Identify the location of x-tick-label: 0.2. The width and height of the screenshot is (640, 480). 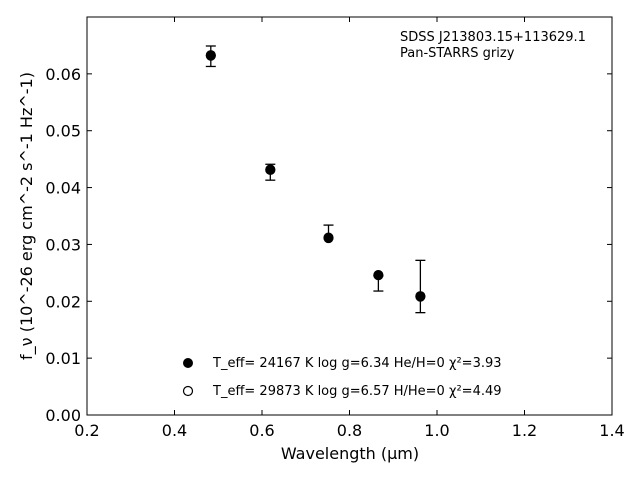
(86, 430).